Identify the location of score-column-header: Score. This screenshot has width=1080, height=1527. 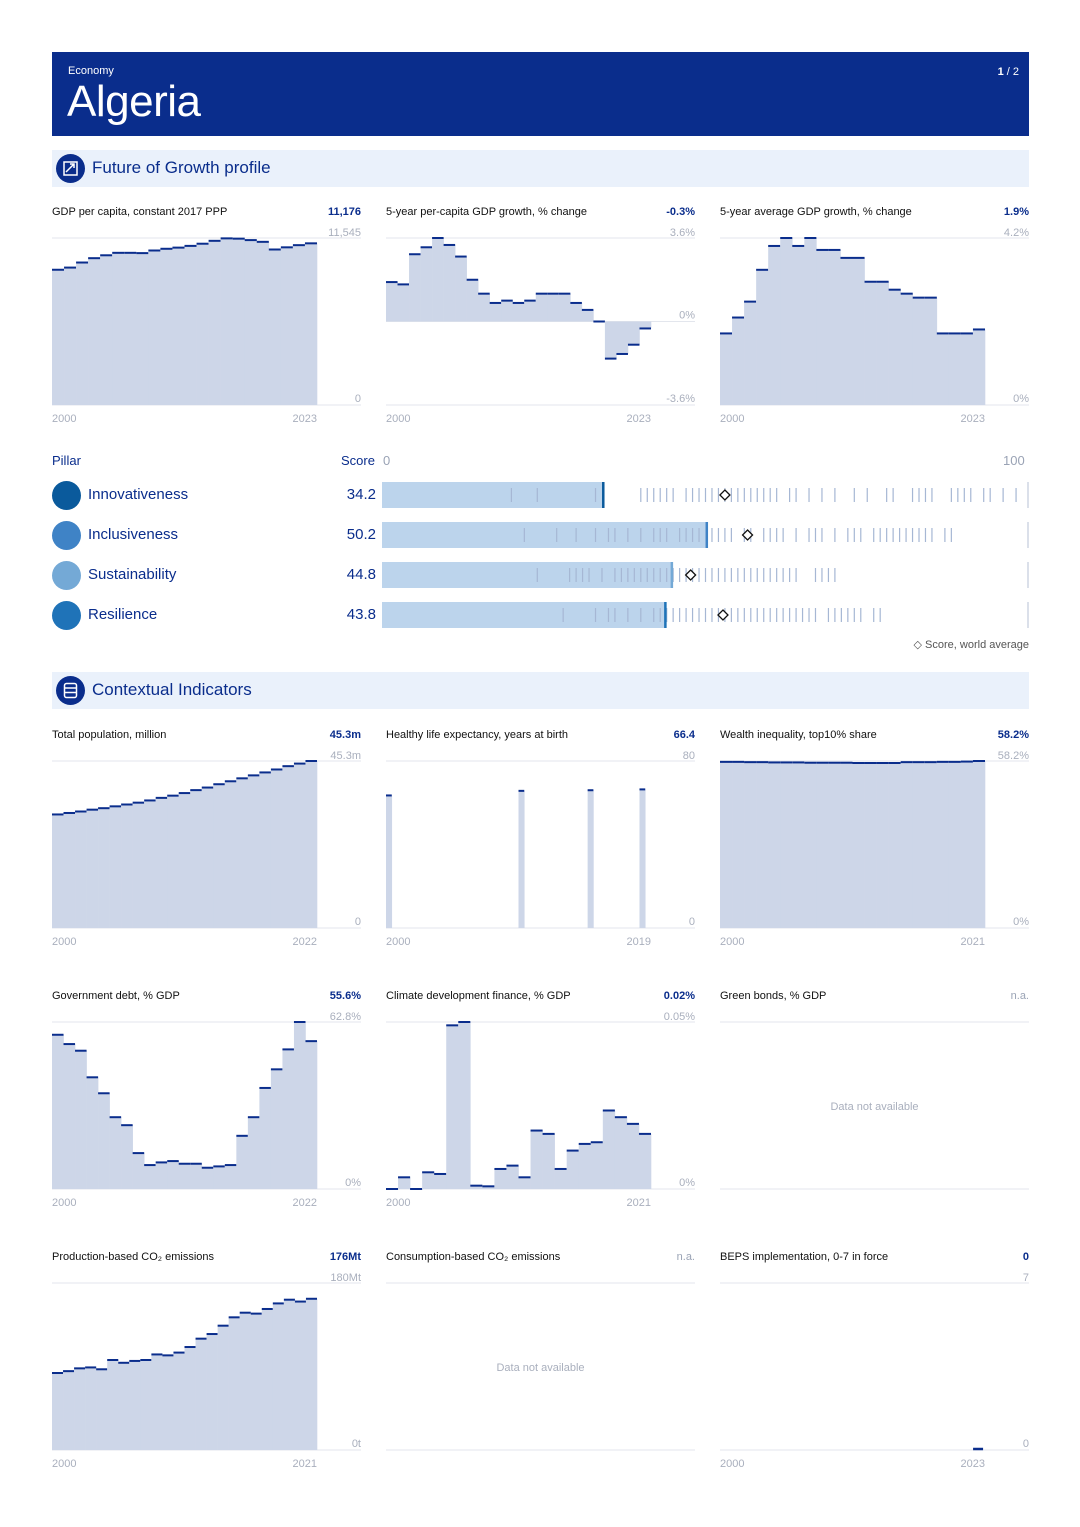
(358, 460).